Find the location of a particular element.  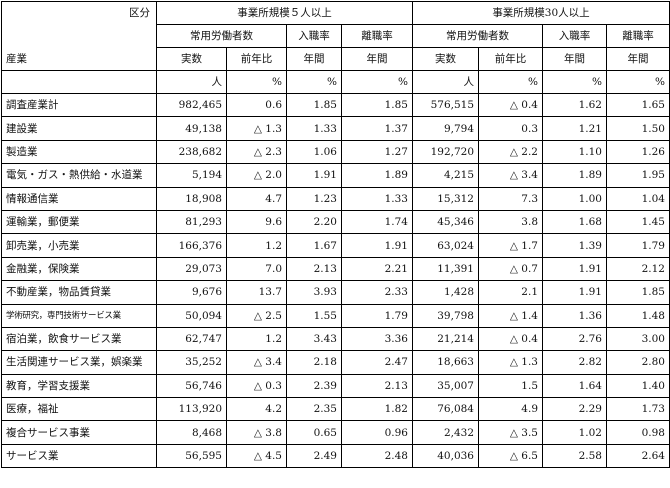

yoy-30-cell: △ 3.5 is located at coordinates (510, 432).